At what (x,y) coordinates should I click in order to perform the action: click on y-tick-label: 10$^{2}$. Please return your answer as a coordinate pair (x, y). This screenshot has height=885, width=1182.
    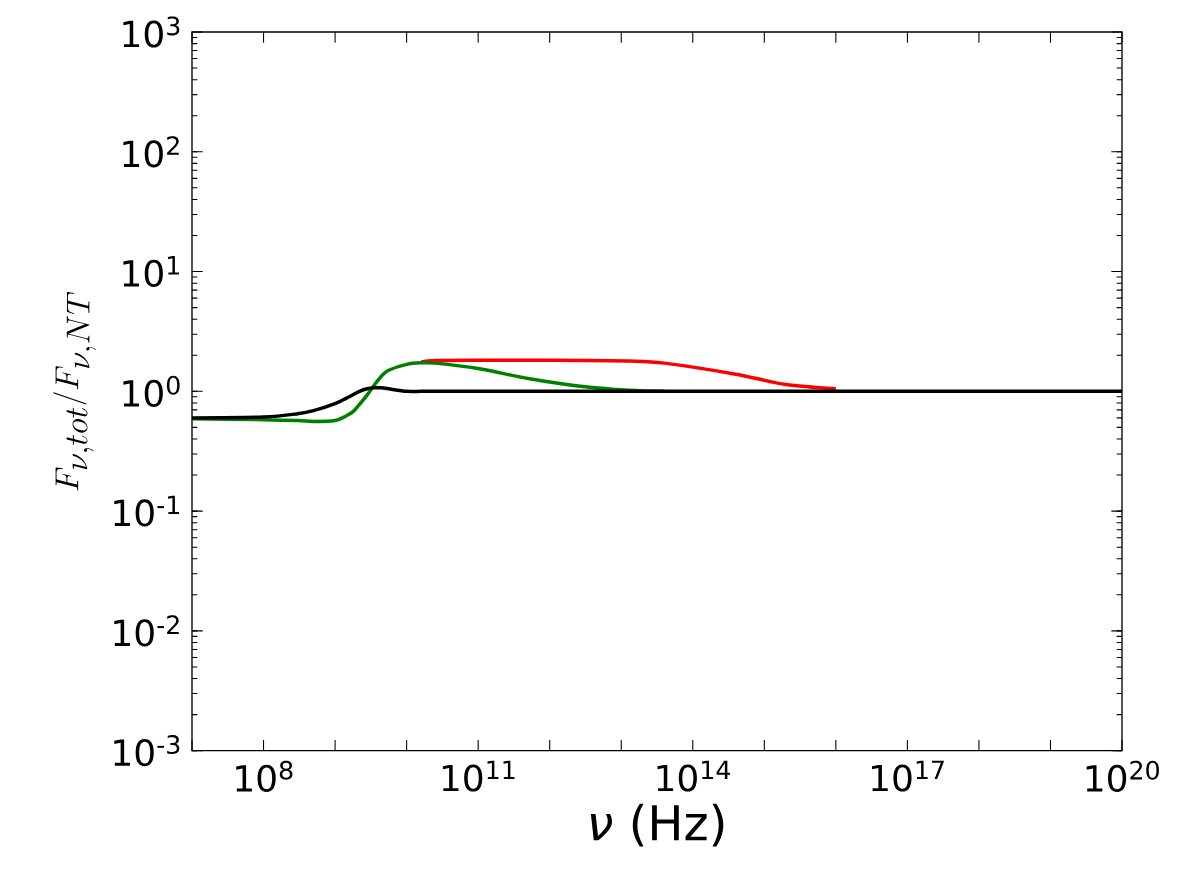
    Looking at the image, I should click on (151, 152).